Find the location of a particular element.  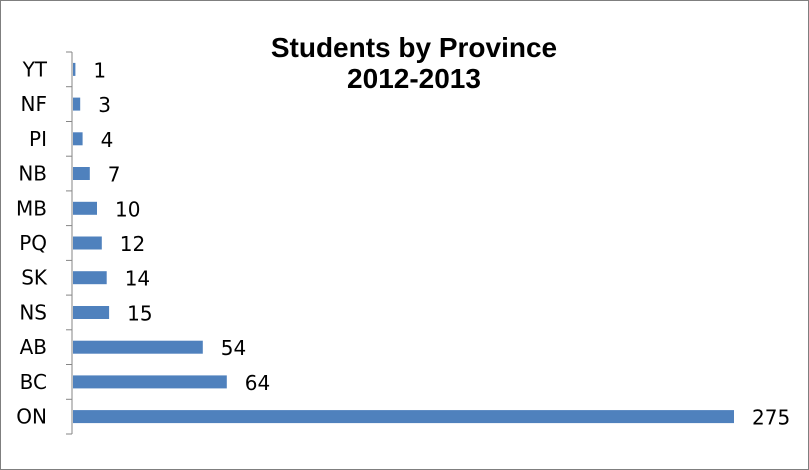

category-label-pi: PI is located at coordinates (38, 139).